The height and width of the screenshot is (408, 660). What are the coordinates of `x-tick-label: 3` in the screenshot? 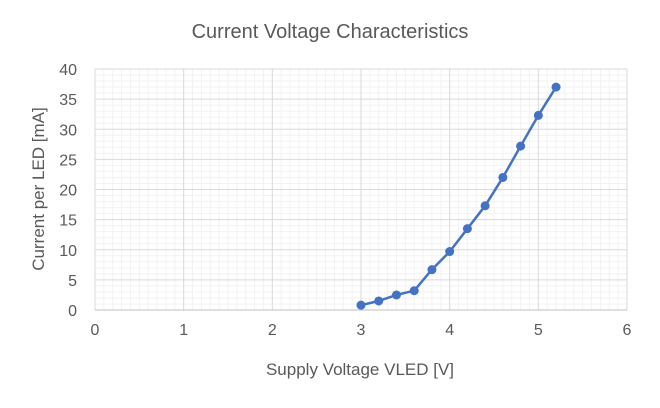 It's located at (361, 330).